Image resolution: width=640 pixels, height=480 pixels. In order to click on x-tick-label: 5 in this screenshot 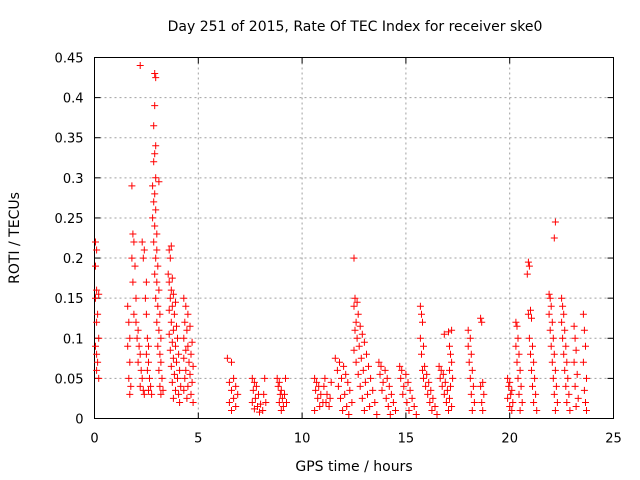, I will do `click(198, 439)`.